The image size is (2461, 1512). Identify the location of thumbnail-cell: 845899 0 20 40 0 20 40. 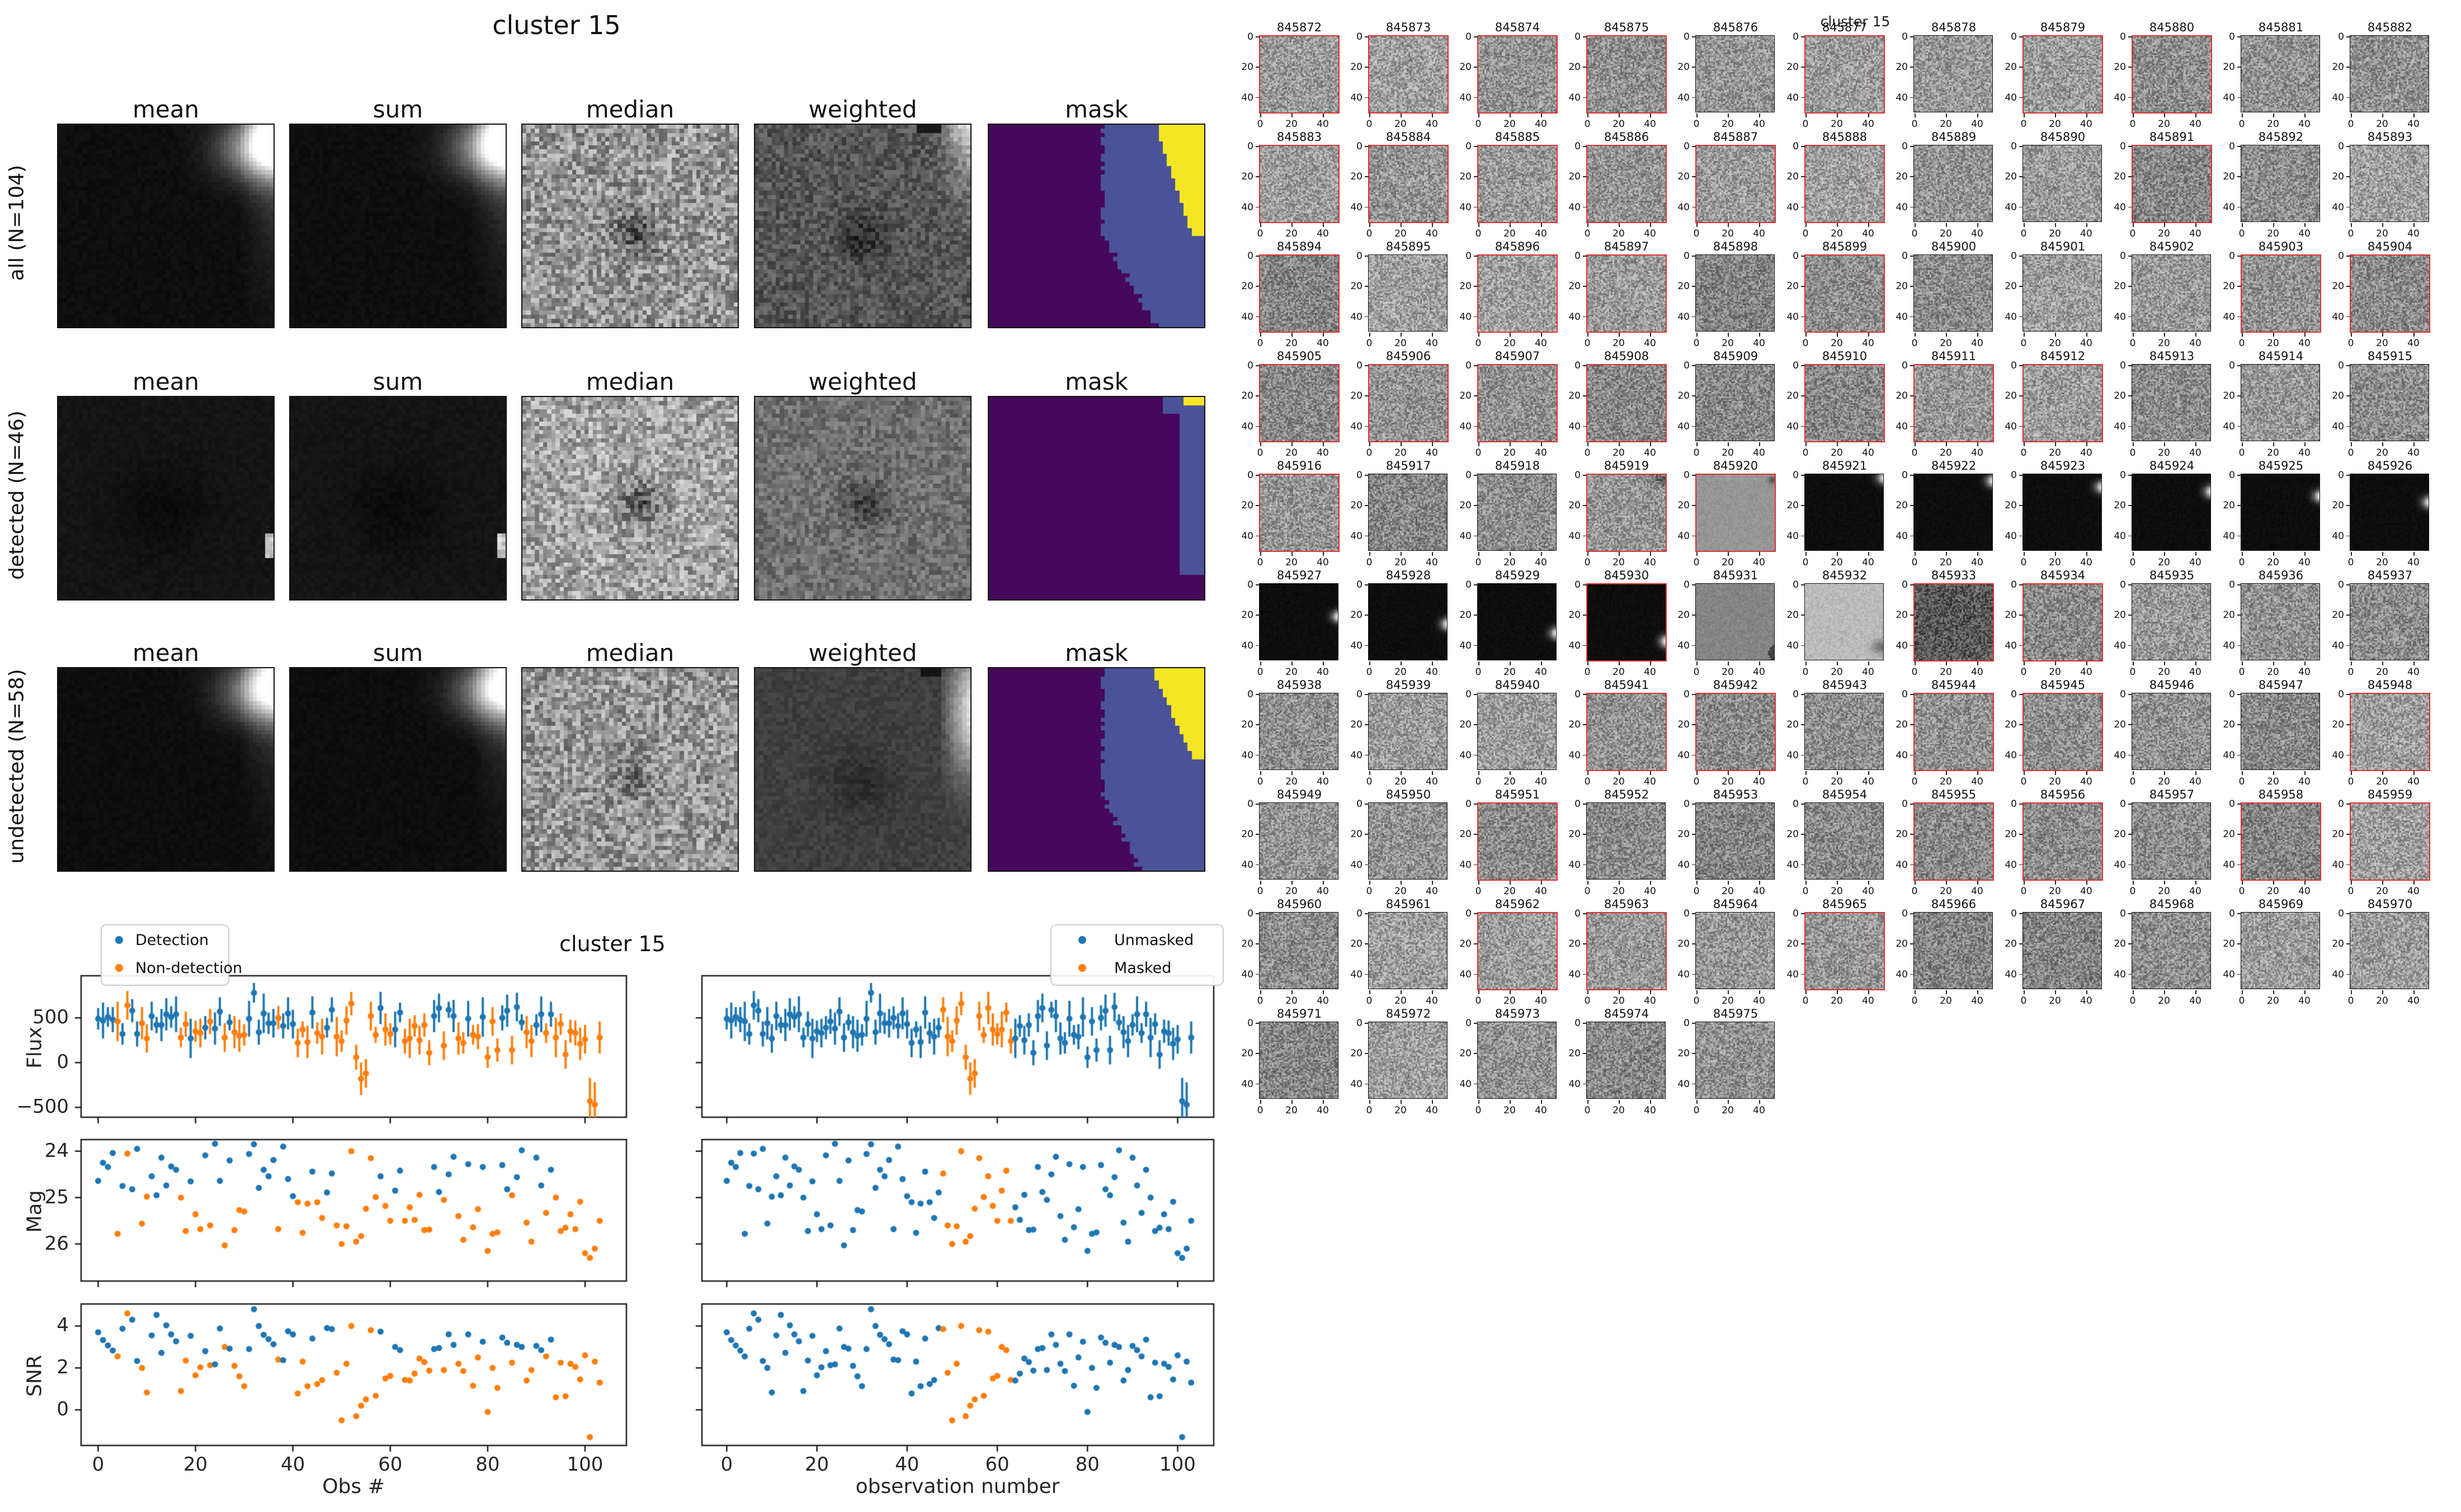
(1828, 294).